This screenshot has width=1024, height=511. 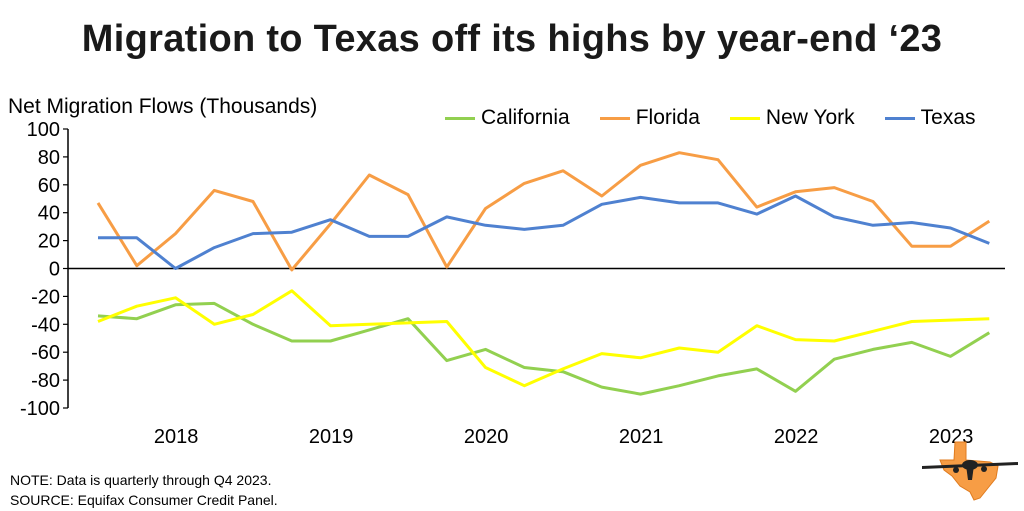 I want to click on x-year-label: 2020, so click(x=486, y=437).